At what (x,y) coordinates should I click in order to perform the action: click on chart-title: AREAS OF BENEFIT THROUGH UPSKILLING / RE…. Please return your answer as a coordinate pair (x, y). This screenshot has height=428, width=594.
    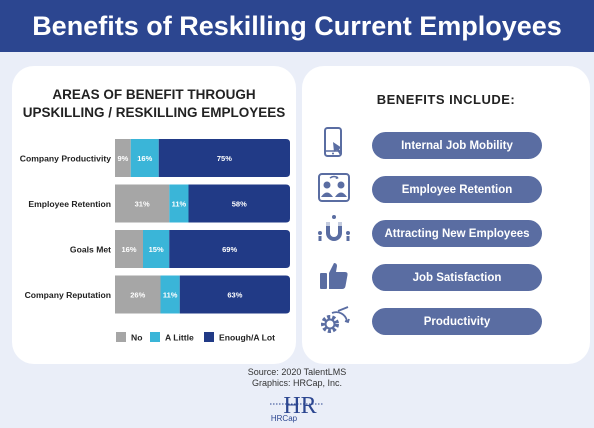
    Looking at the image, I should click on (154, 104).